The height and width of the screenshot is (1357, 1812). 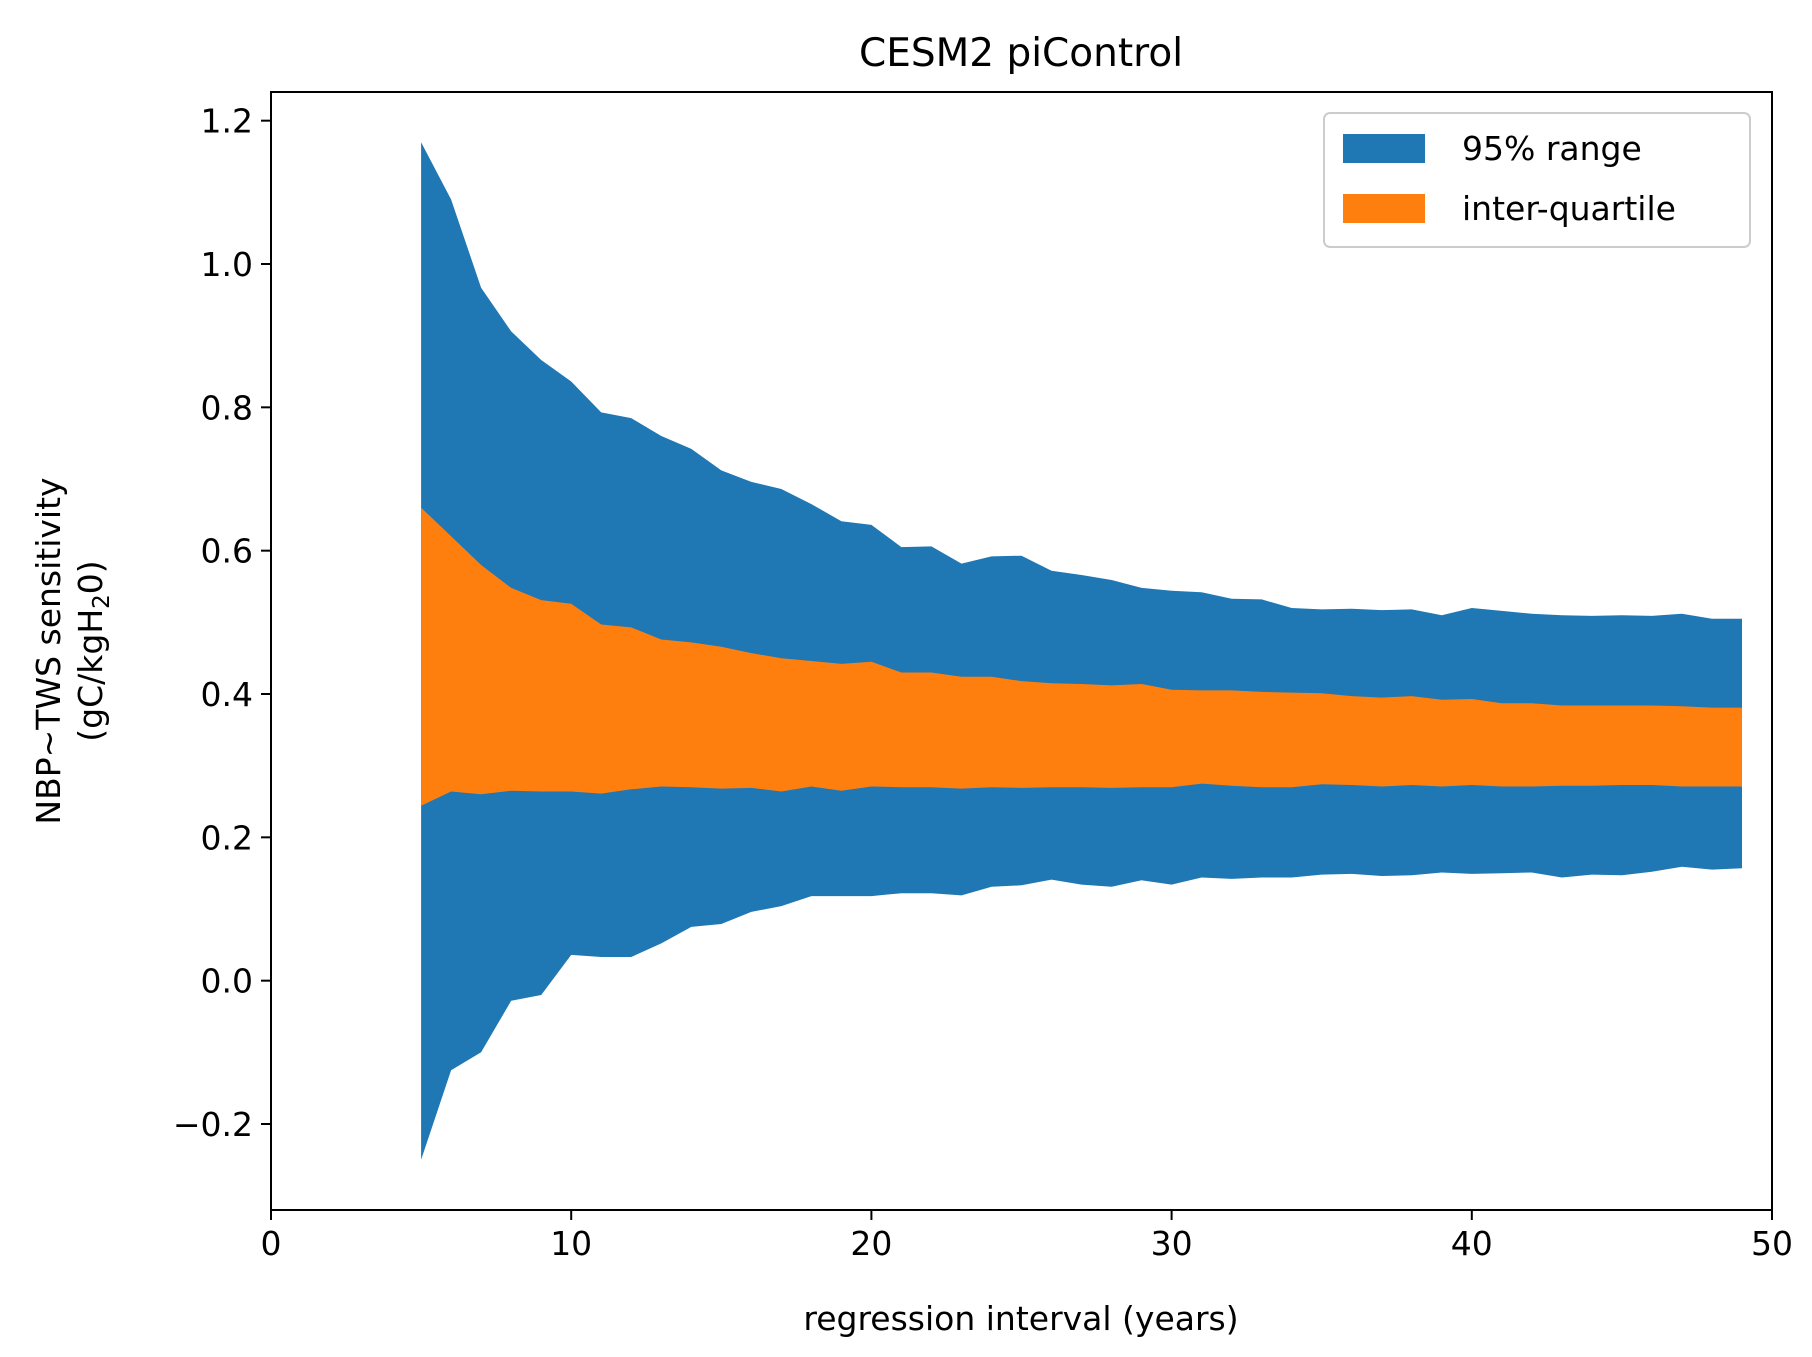 I want to click on legend-label-inter-quartile: inter-quartile, so click(x=1569, y=208).